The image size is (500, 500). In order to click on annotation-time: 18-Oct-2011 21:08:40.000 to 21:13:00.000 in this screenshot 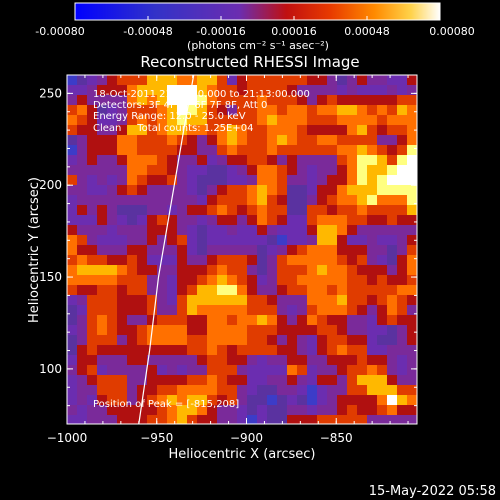, I will do `click(201, 94)`.